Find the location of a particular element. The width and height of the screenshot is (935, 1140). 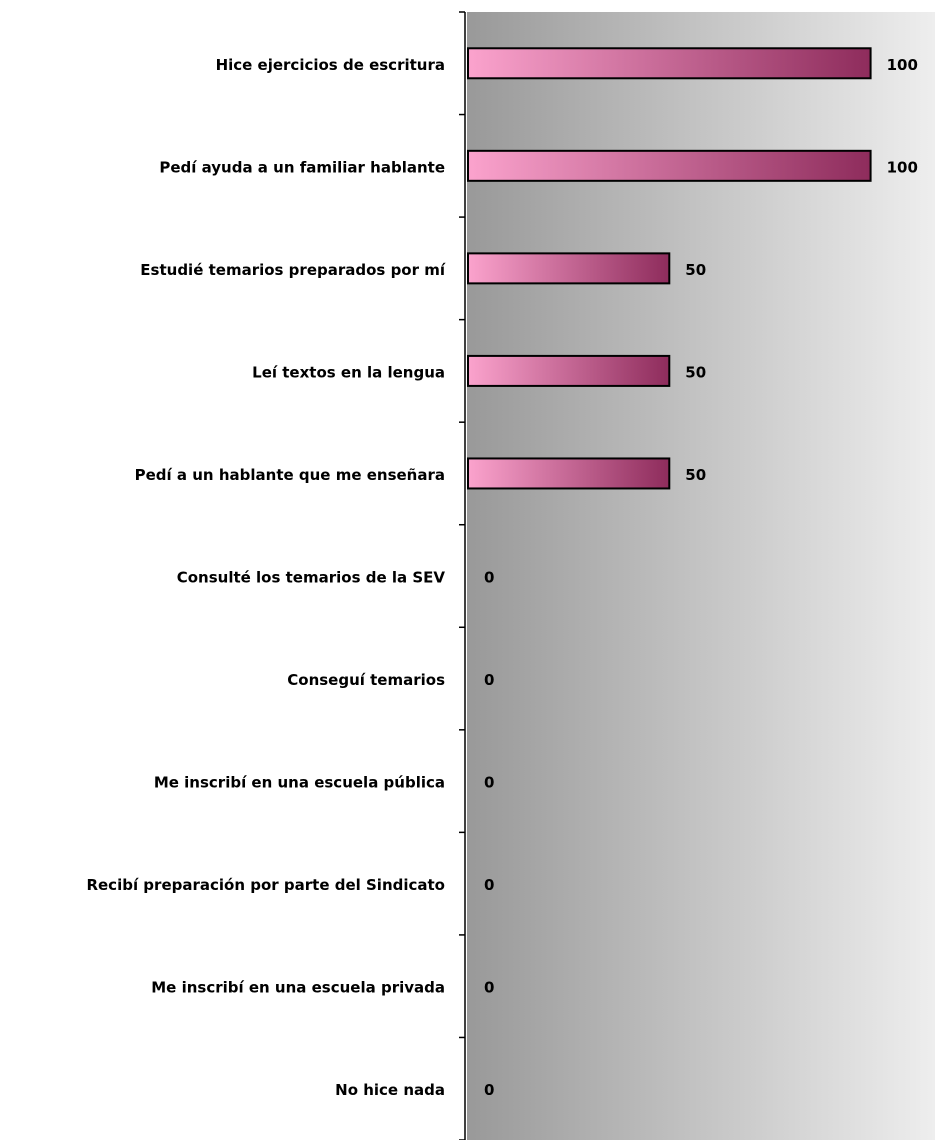

y-tick-label: Estudié temarios preparados por mí is located at coordinates (293, 270).